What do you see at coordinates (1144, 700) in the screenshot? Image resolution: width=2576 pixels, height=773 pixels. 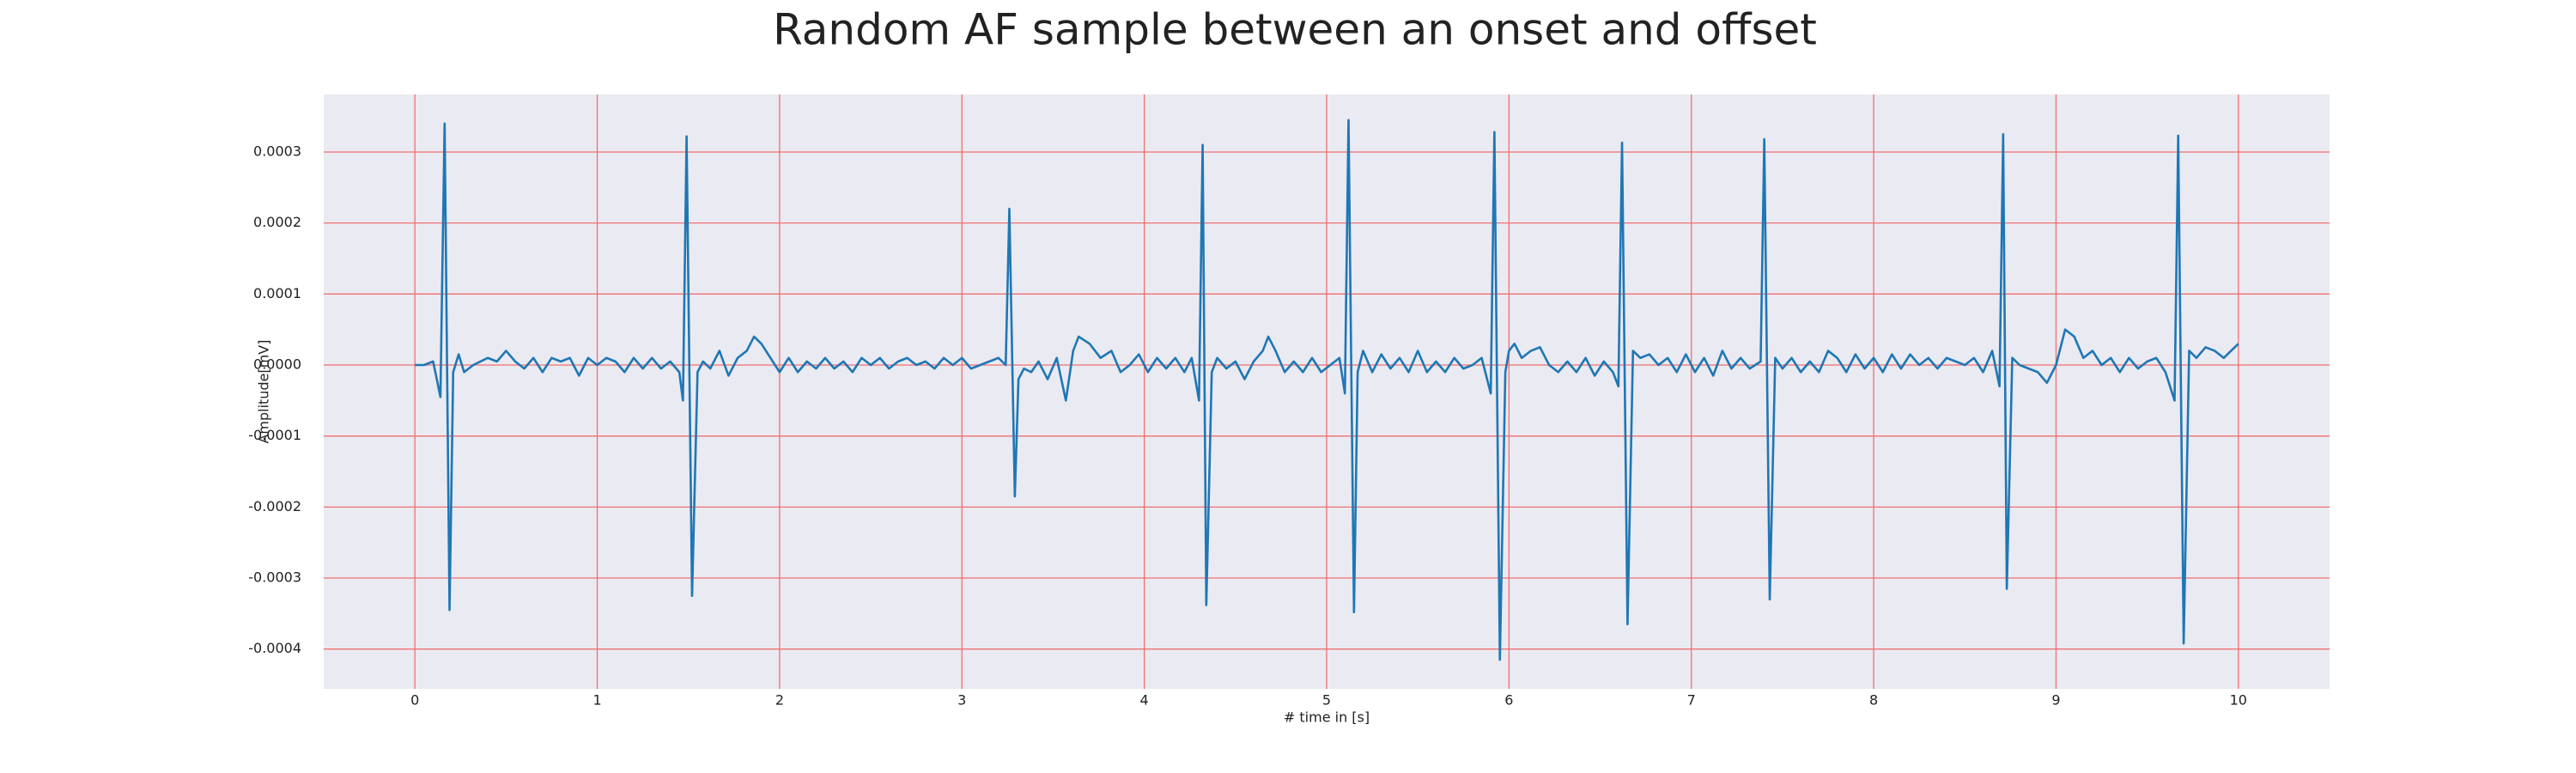 I see `x-tick-label: 4` at bounding box center [1144, 700].